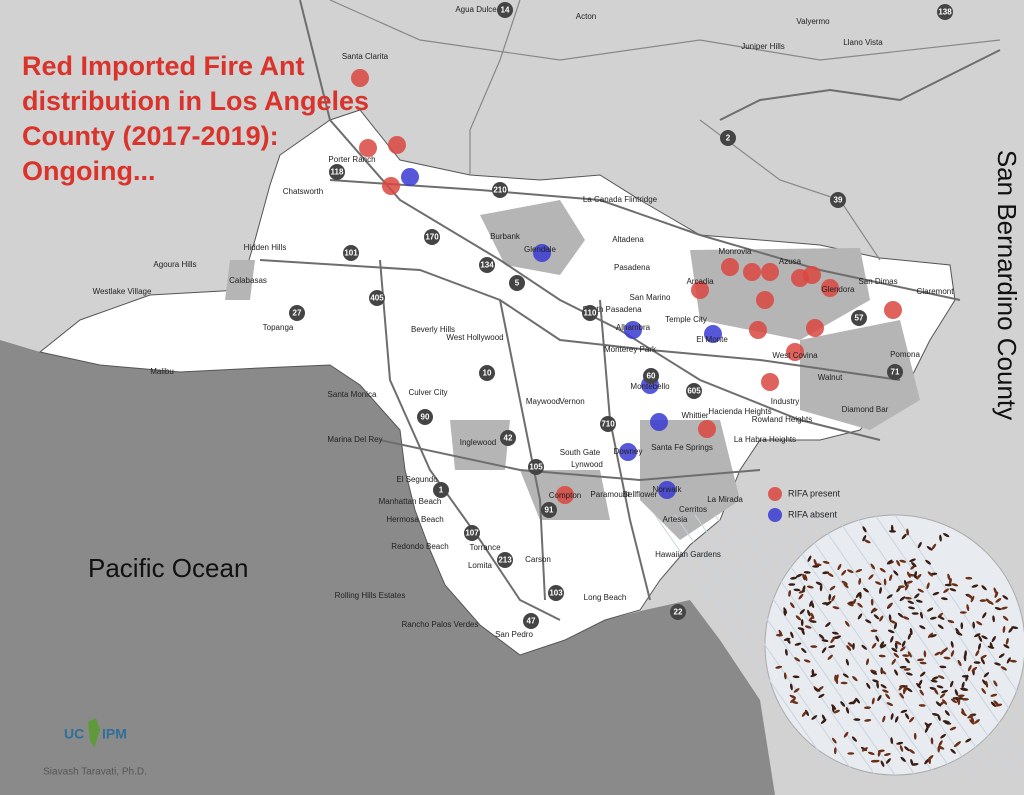 Image resolution: width=1024 pixels, height=795 pixels. I want to click on place-label: Vernon, so click(571, 401).